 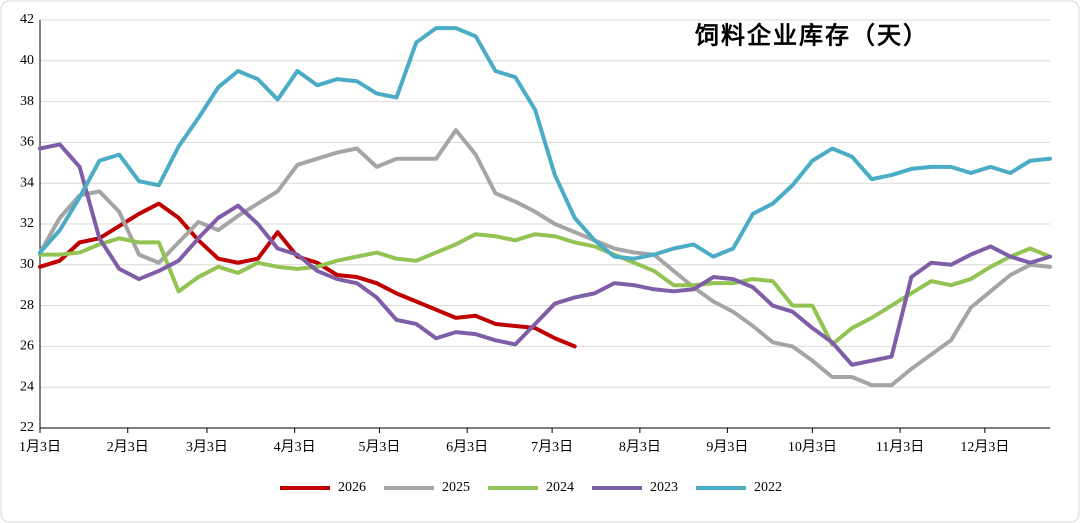 I want to click on x-tick-label: 6月3日, so click(x=467, y=447).